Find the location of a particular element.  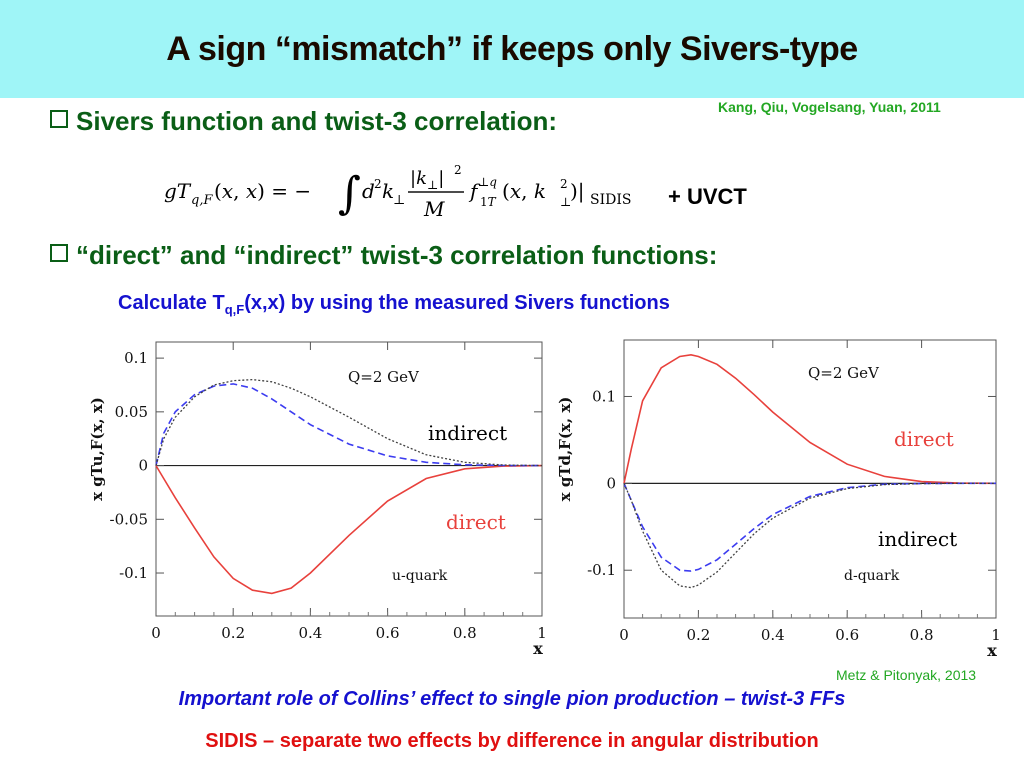

quark-label: u-quark is located at coordinates (420, 576).